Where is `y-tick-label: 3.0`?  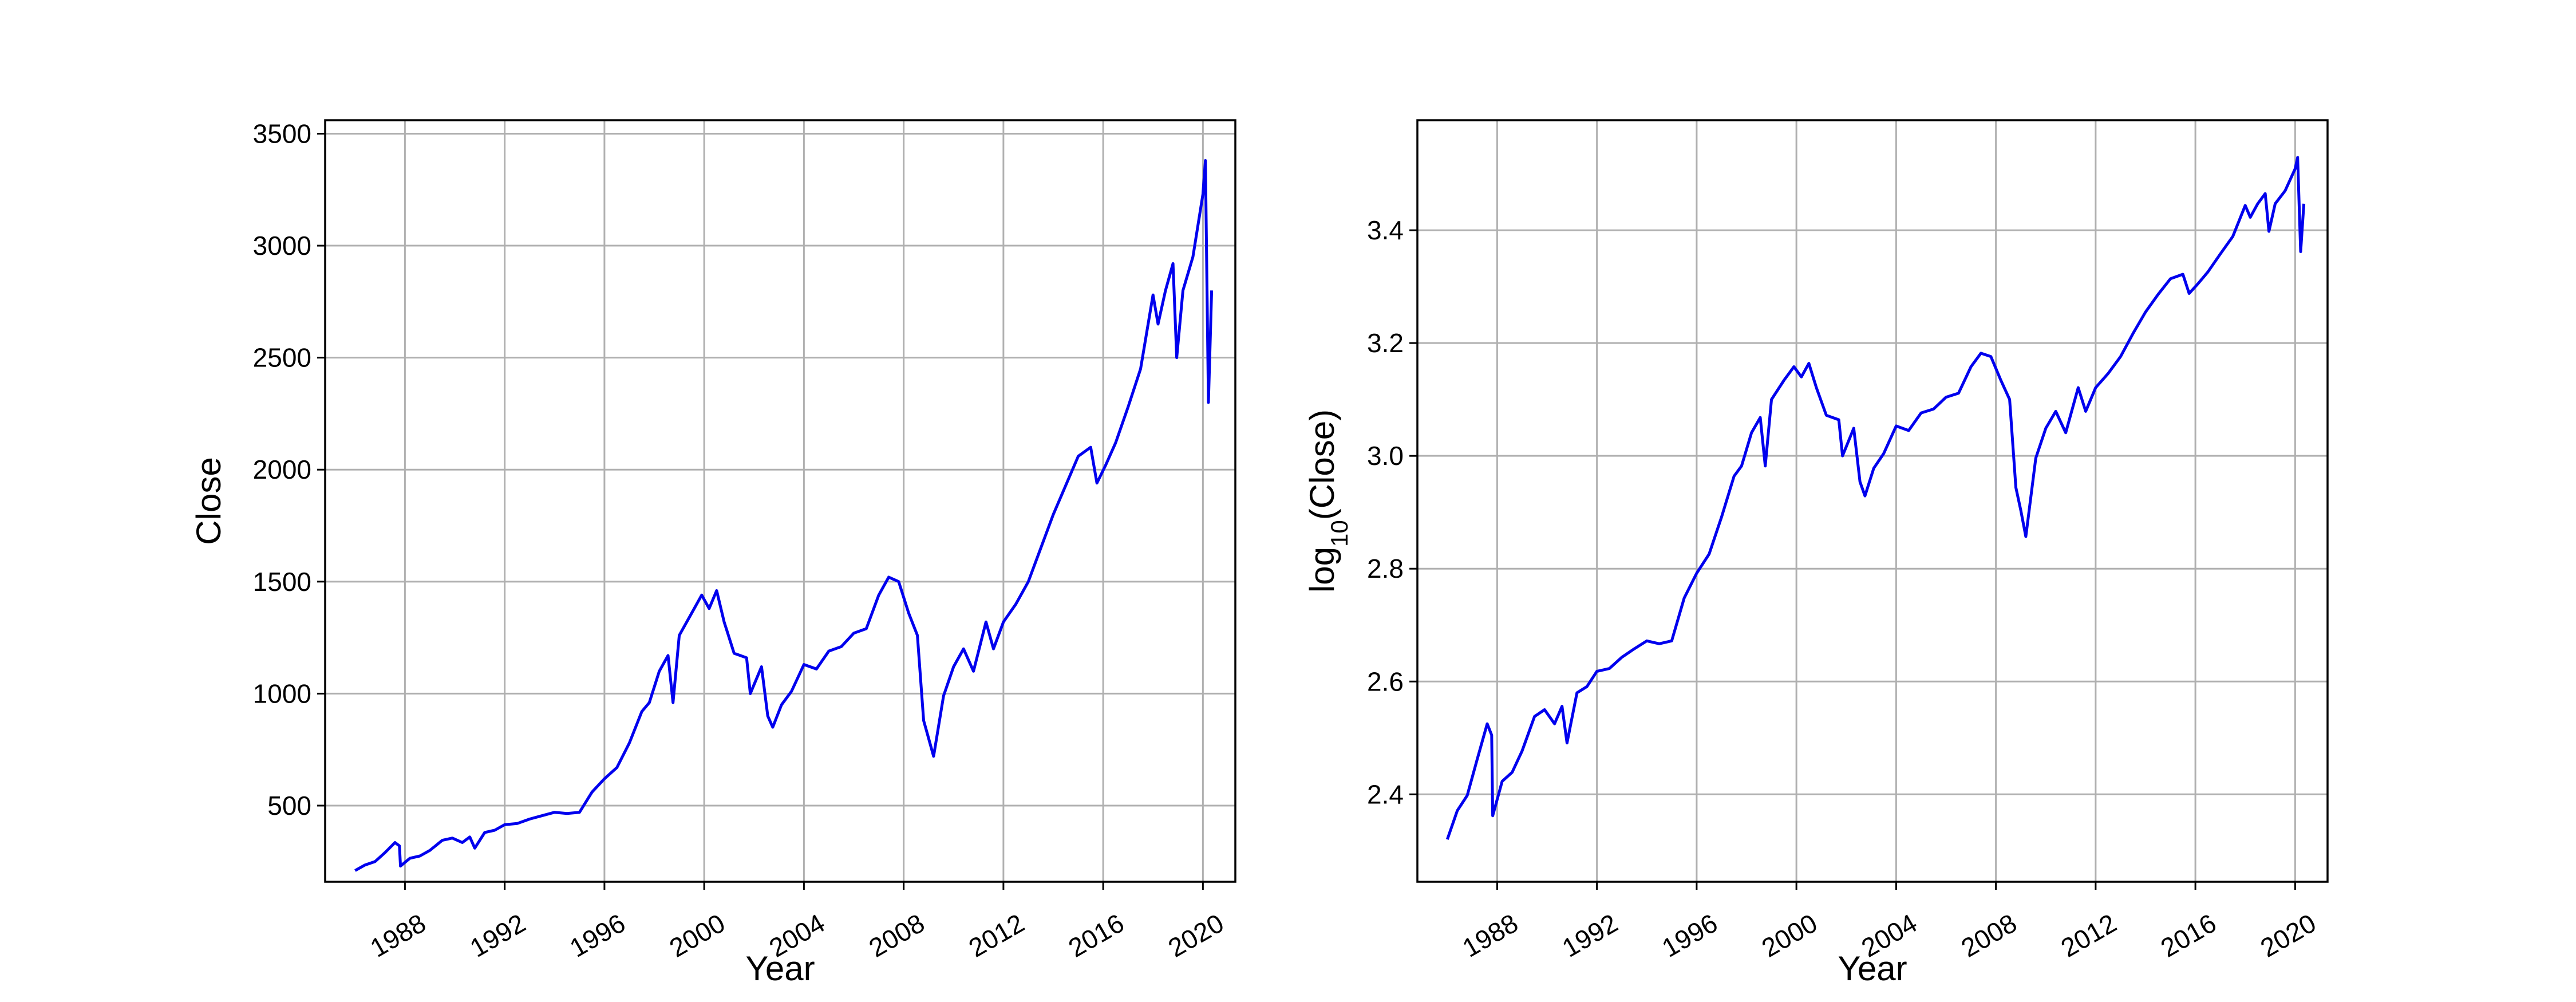
y-tick-label: 3.0 is located at coordinates (1385, 456).